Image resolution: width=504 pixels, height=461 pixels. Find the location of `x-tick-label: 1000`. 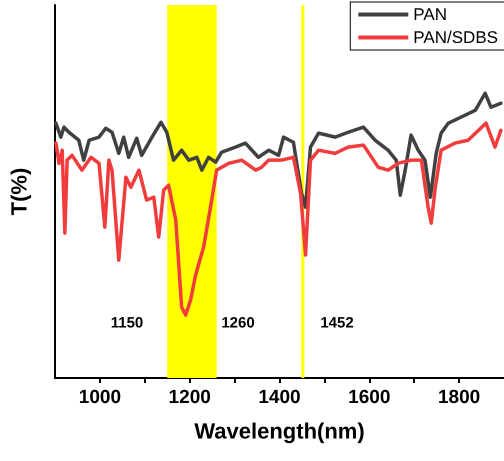

x-tick-label: 1000 is located at coordinates (100, 397).